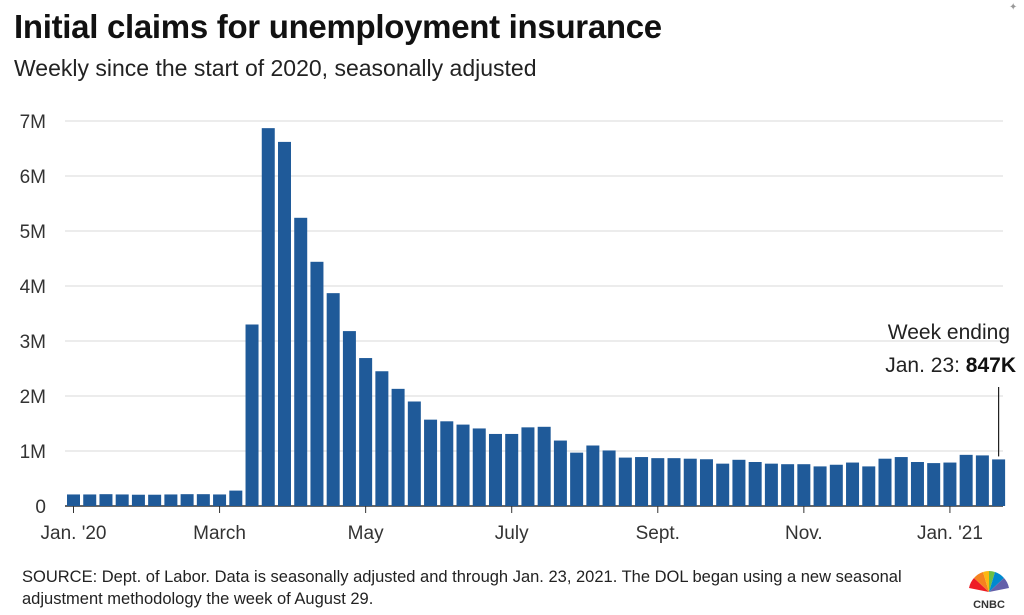 The height and width of the screenshot is (615, 1024). I want to click on x-tick-label: March, so click(219, 533).